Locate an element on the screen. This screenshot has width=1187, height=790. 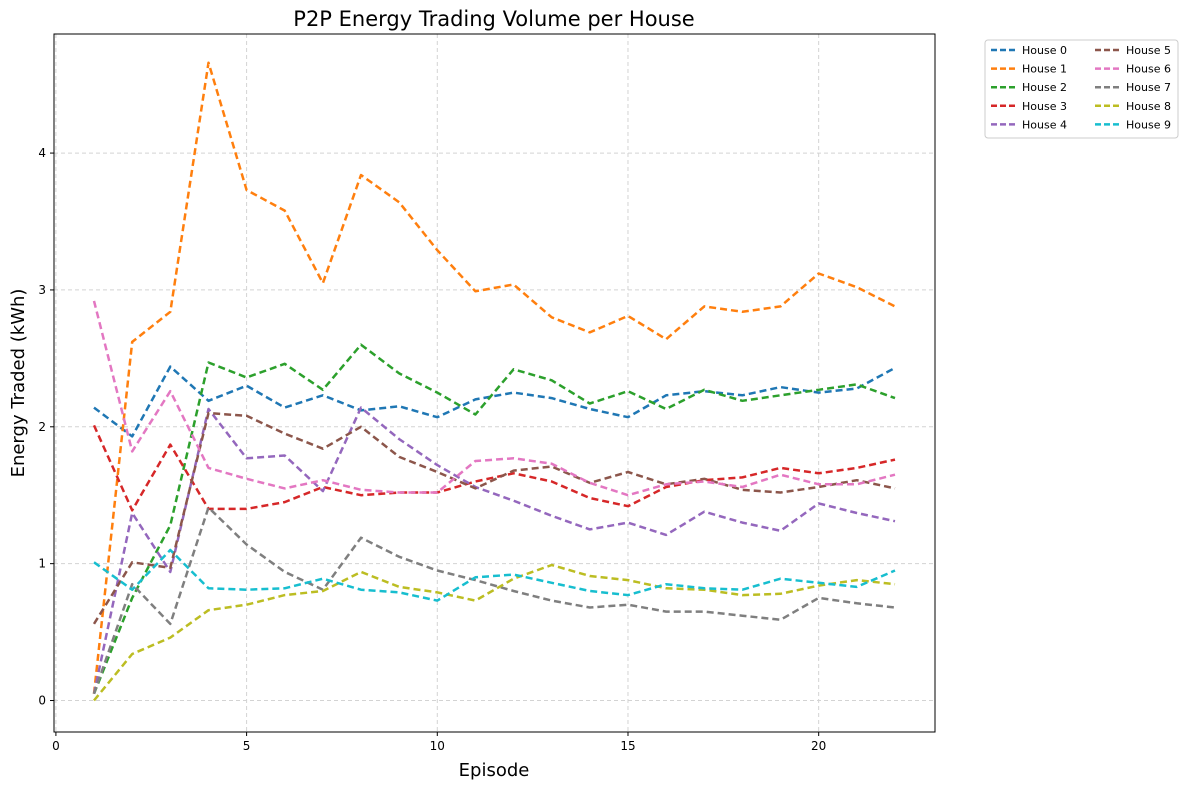
legend-item: House 4 is located at coordinates (1029, 124).